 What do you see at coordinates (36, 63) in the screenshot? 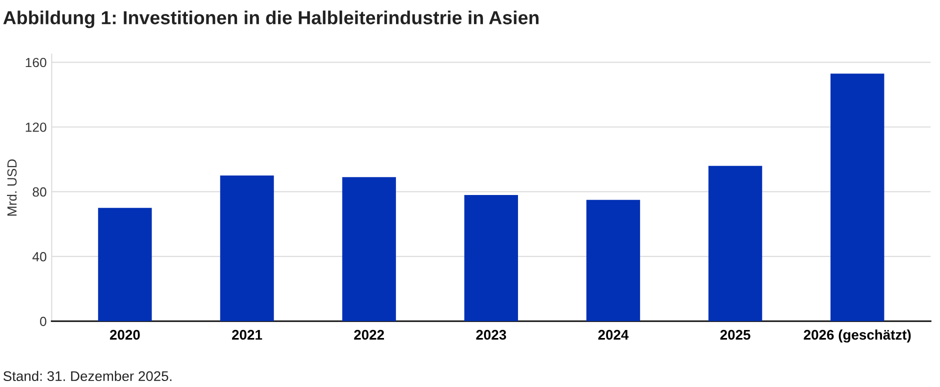
I see `y-tick-label: 160` at bounding box center [36, 63].